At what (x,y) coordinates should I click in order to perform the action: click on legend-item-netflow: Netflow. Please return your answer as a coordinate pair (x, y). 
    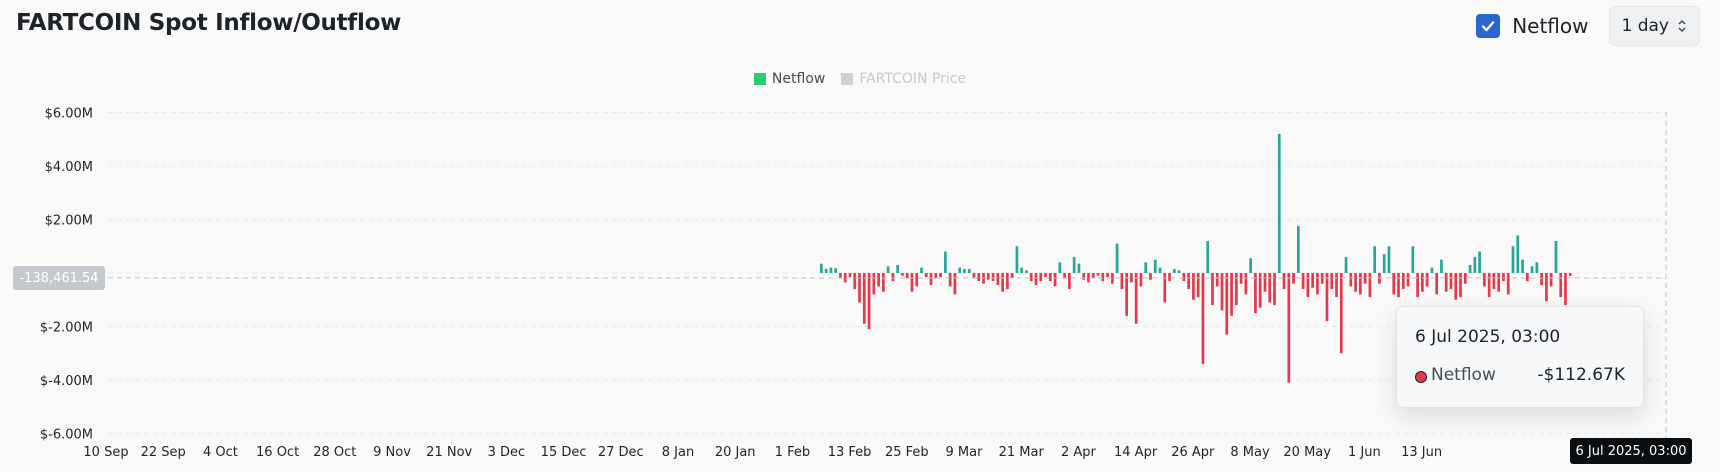
    Looking at the image, I should click on (789, 79).